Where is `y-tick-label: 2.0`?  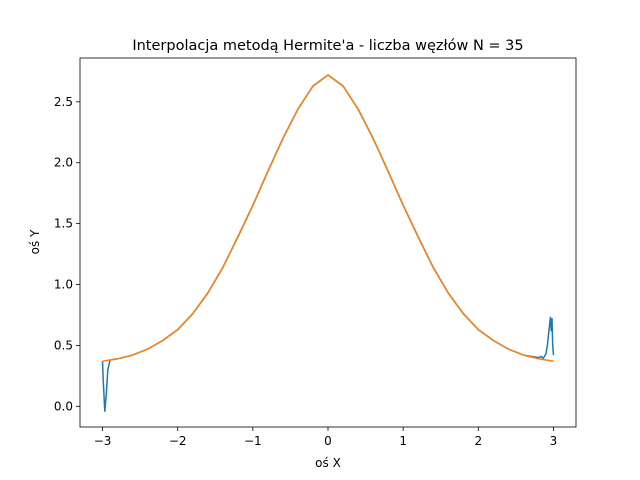 y-tick-label: 2.0 is located at coordinates (63, 163).